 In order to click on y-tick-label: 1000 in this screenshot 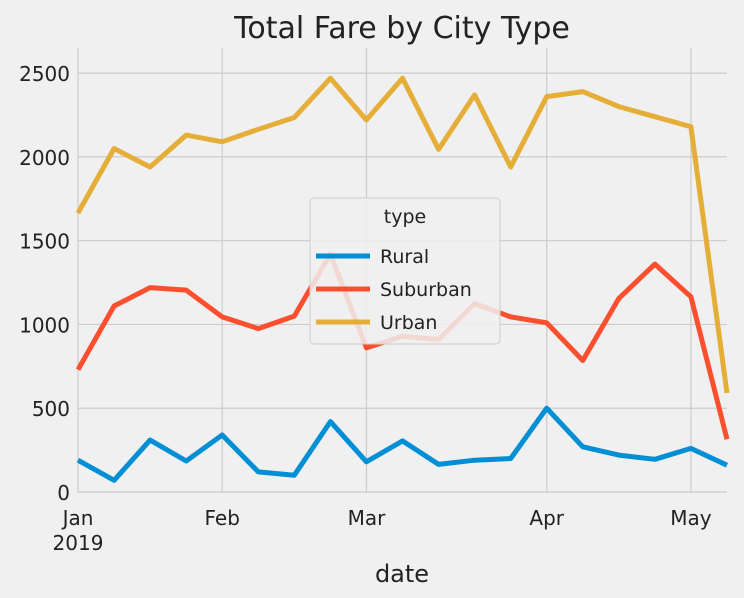, I will do `click(44, 325)`.